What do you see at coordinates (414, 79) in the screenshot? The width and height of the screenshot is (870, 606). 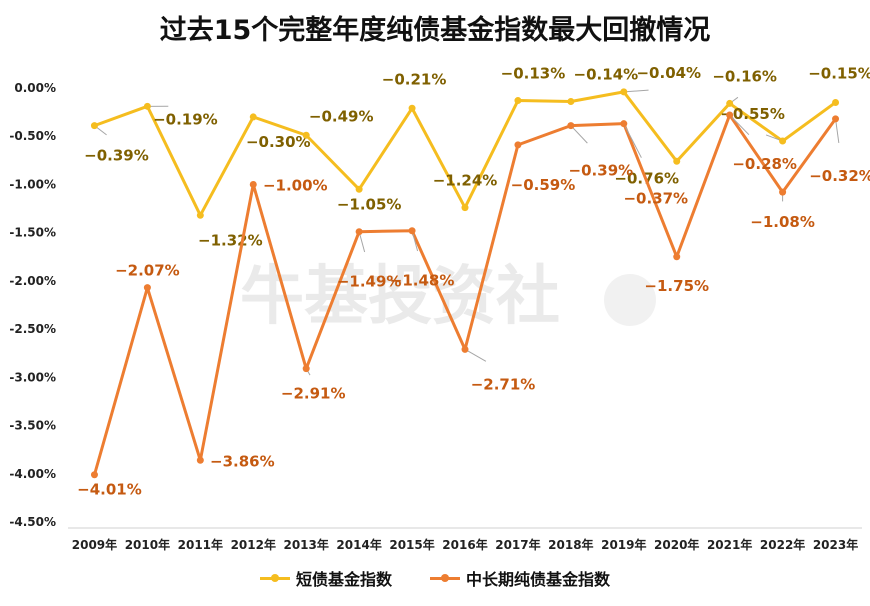 I see `data-label: −0.21%` at bounding box center [414, 79].